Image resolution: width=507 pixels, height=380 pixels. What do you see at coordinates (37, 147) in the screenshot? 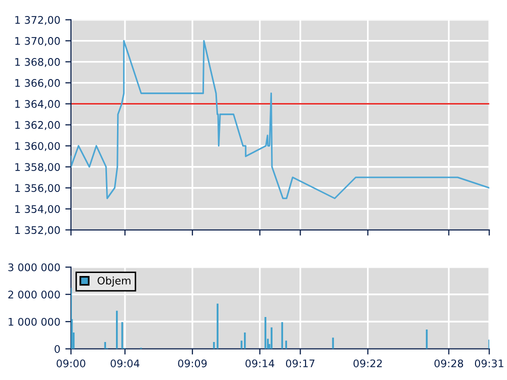
I see `y-tick-label: 1 360,00` at bounding box center [37, 147].